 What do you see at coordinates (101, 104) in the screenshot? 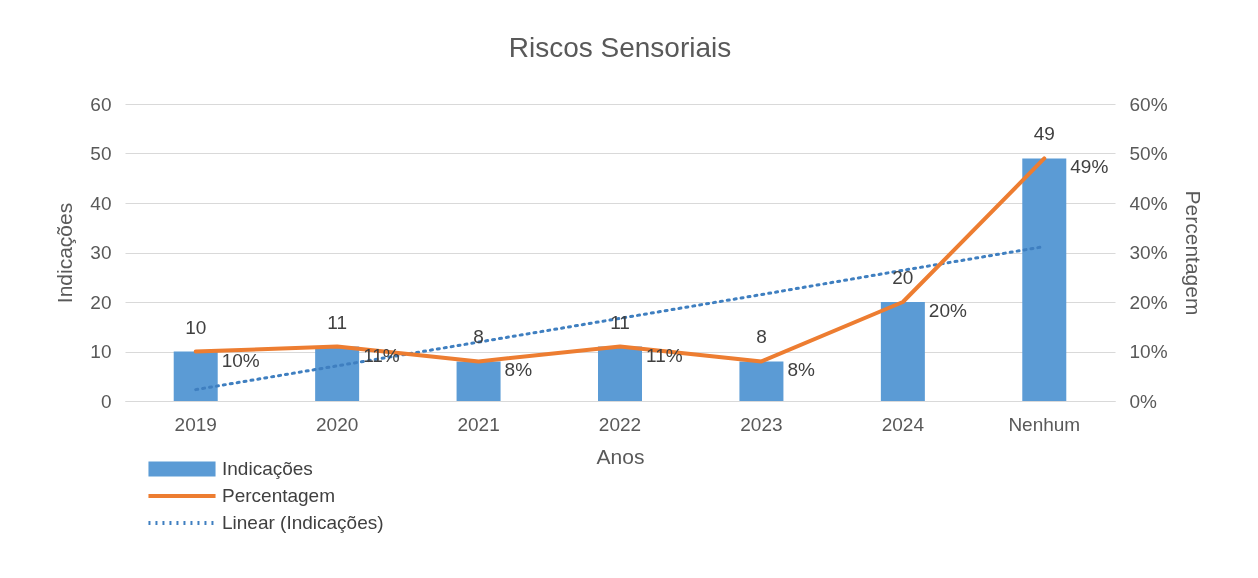
I see `y-tick-label: 60` at bounding box center [101, 104].